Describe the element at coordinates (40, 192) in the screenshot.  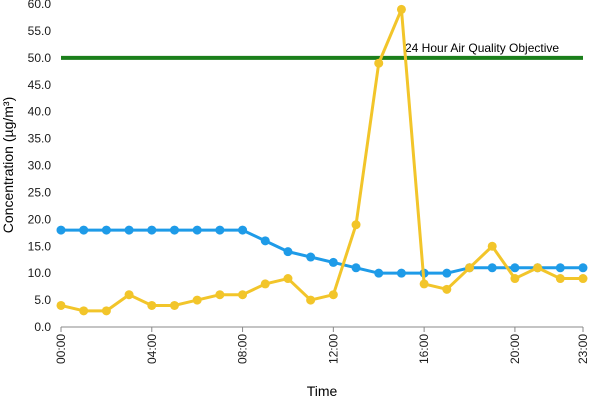
I see `y-tick-label: 25.0` at that location.